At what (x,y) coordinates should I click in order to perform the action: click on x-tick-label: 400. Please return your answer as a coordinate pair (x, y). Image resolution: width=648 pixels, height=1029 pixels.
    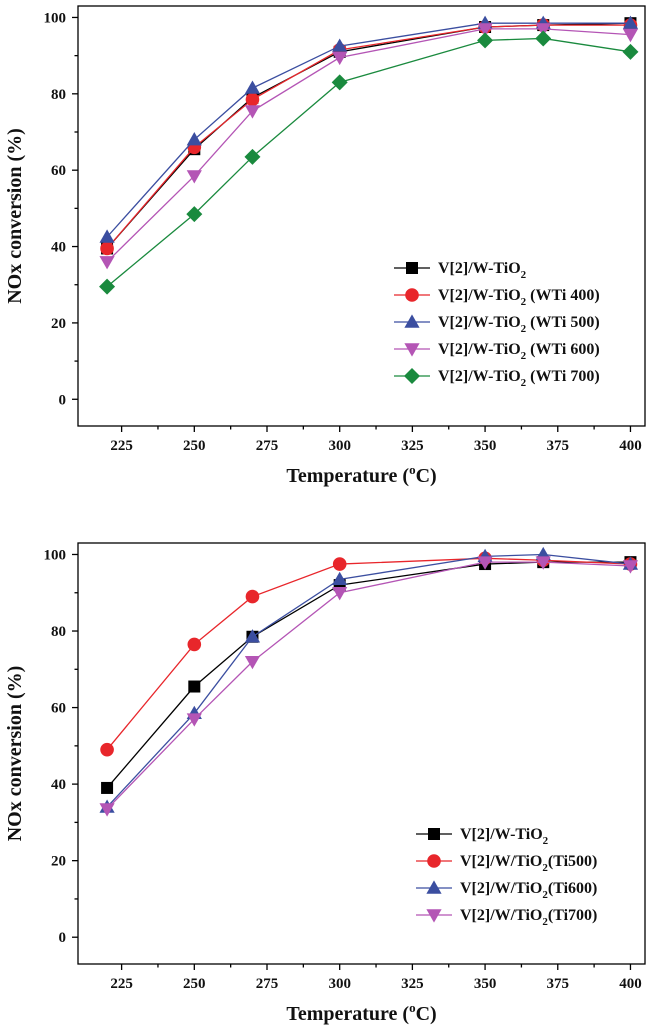
    Looking at the image, I should click on (630, 984).